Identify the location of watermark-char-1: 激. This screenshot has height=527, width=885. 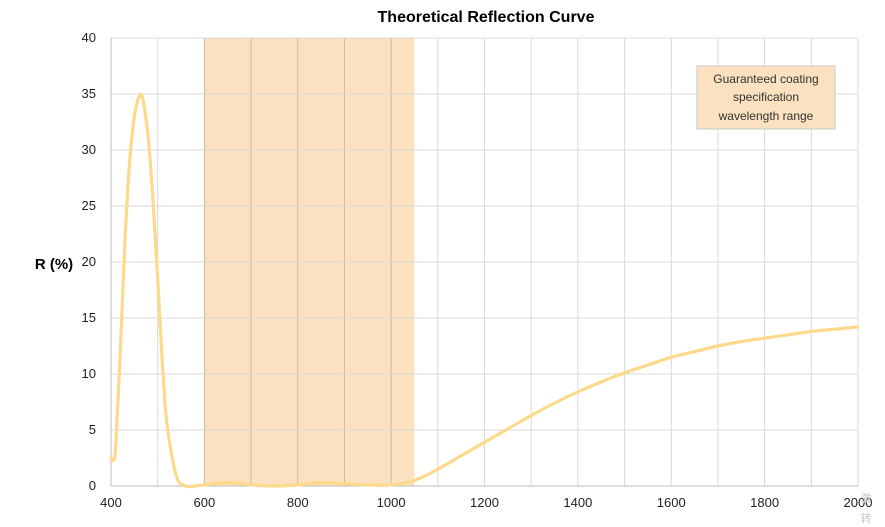
(866, 498).